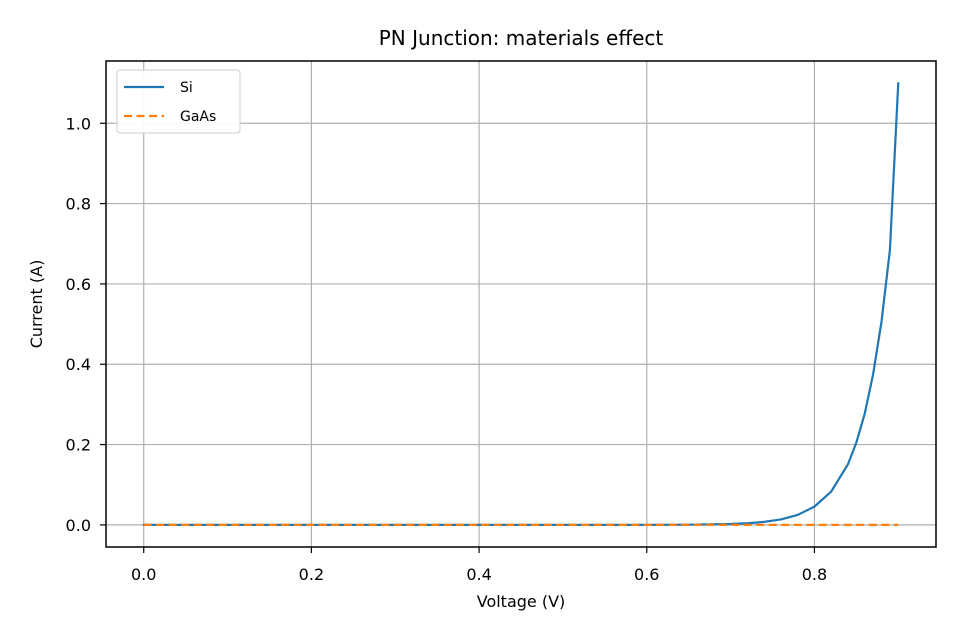 Image resolution: width=960 pixels, height=640 pixels. Describe the element at coordinates (814, 574) in the screenshot. I see `x-tick-label: 0.8` at that location.